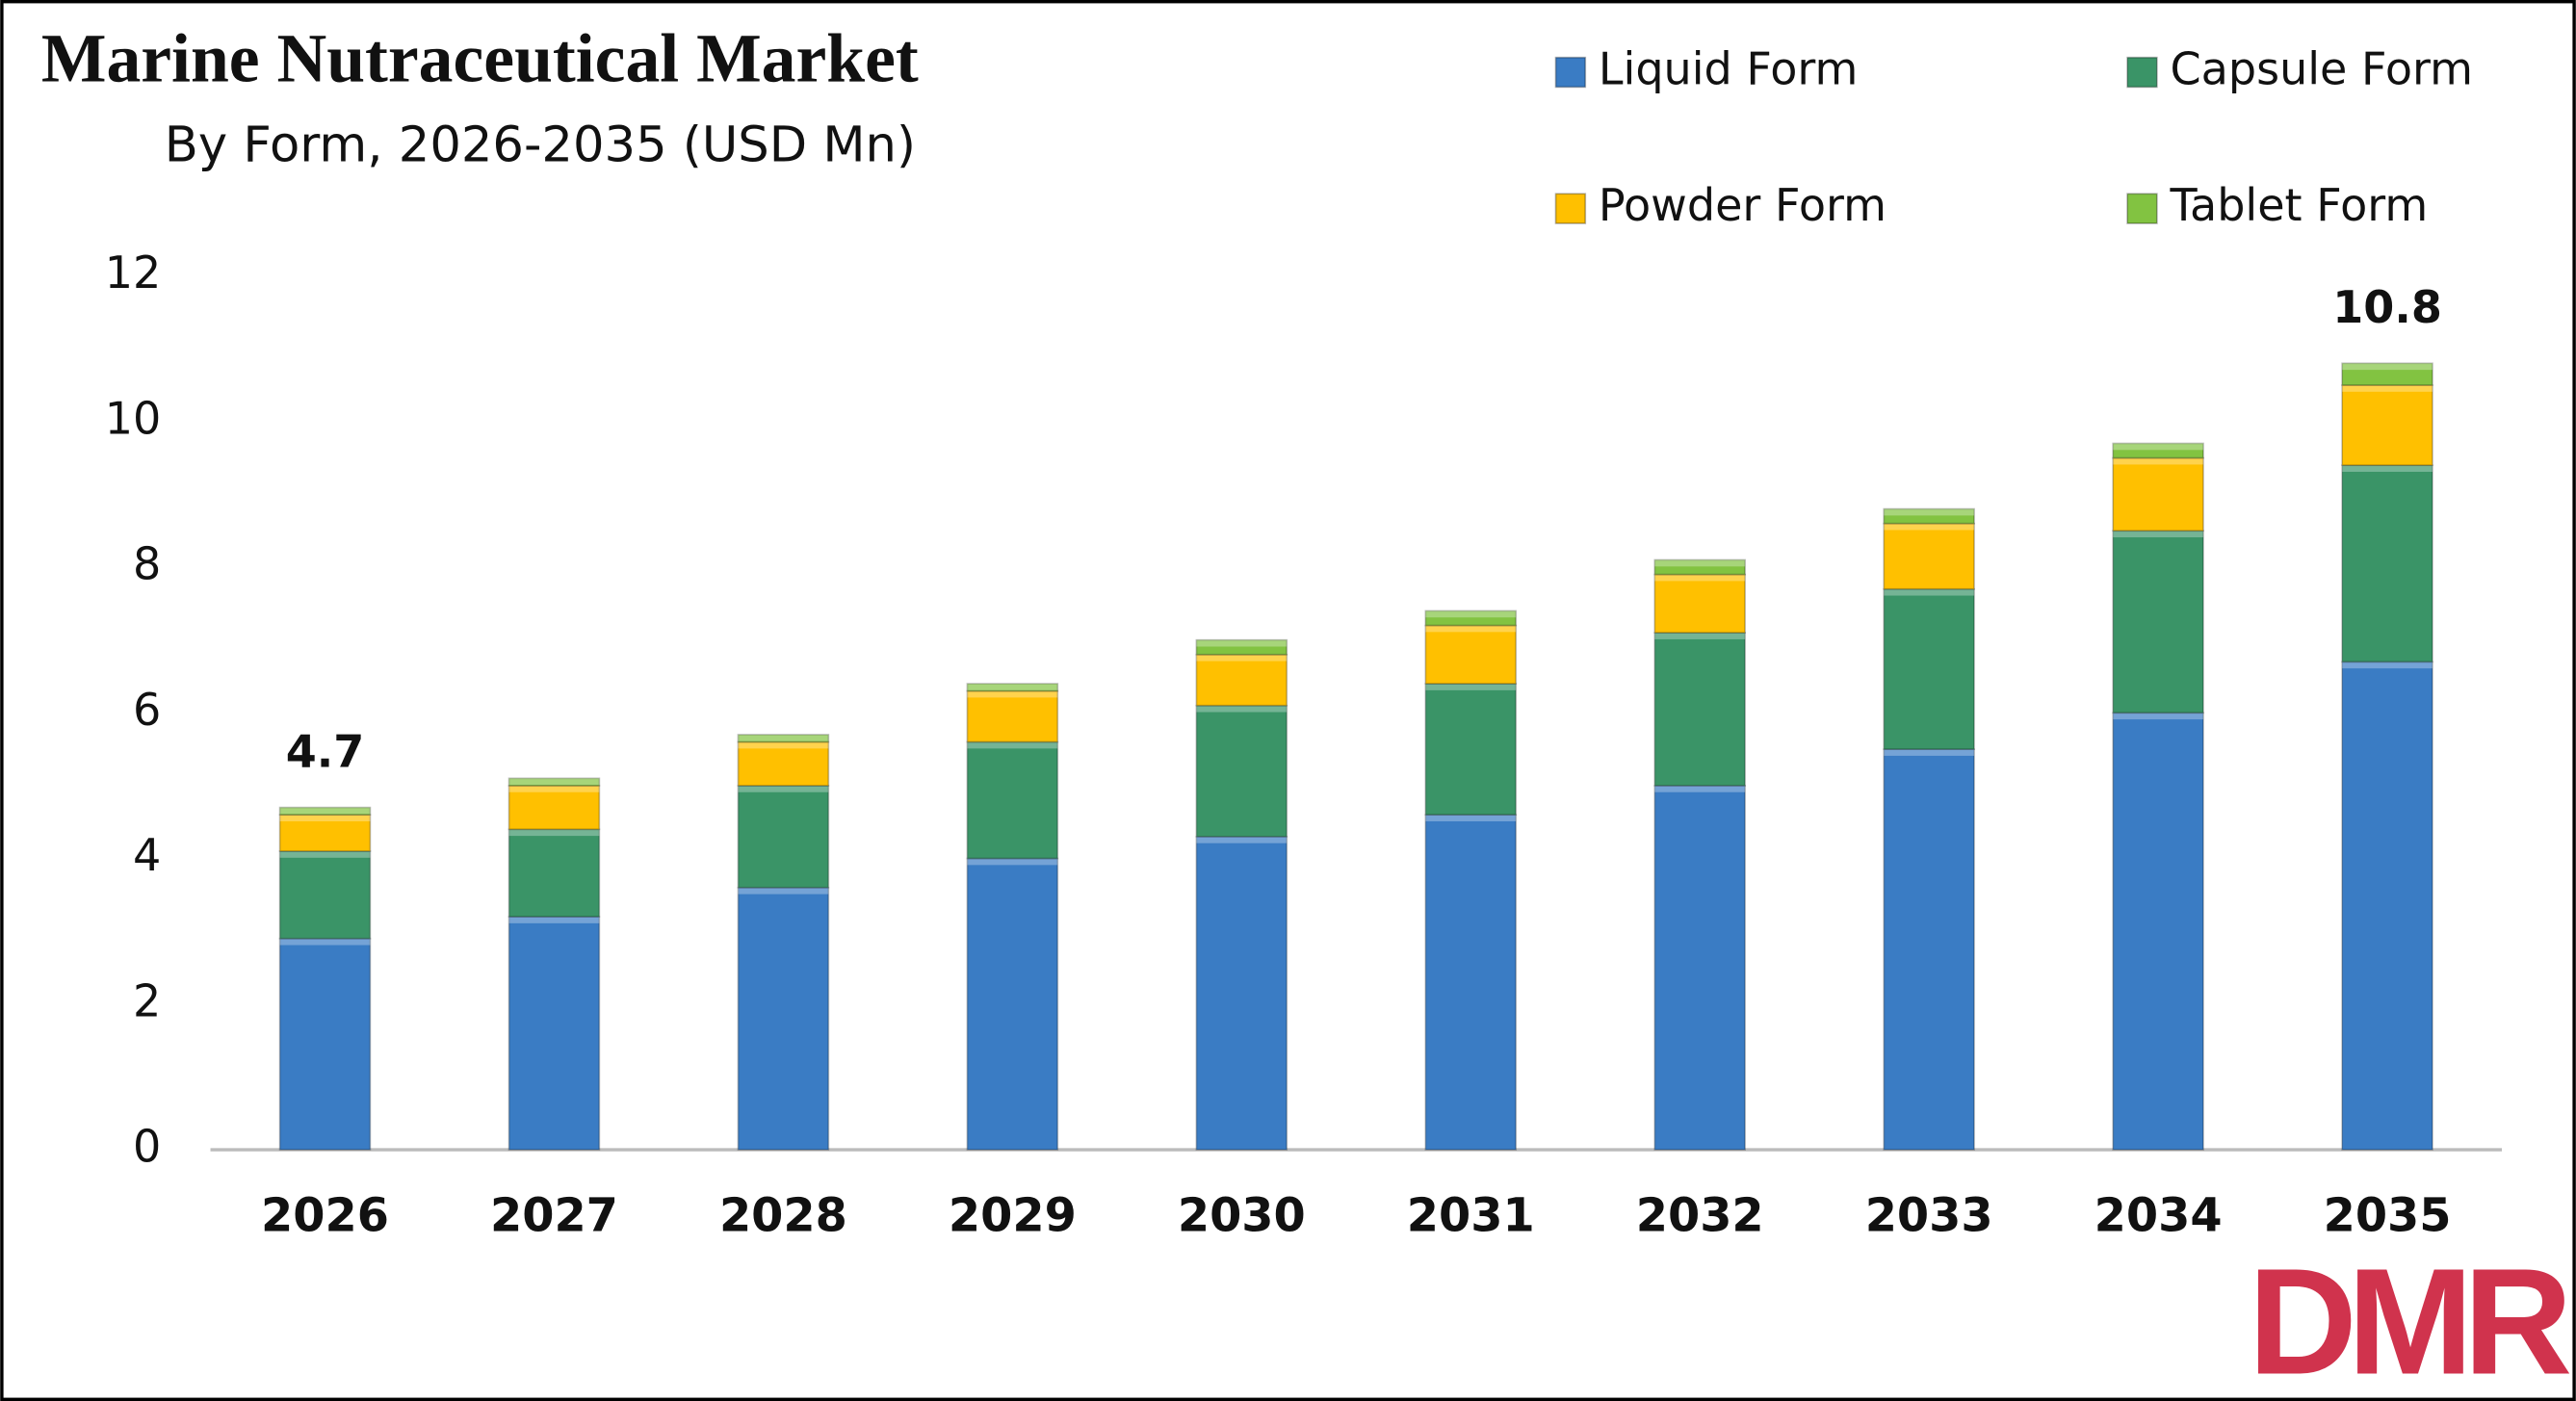 Image resolution: width=2576 pixels, height=1401 pixels. Describe the element at coordinates (147, 1147) in the screenshot. I see `y-tick-label: 0` at that location.